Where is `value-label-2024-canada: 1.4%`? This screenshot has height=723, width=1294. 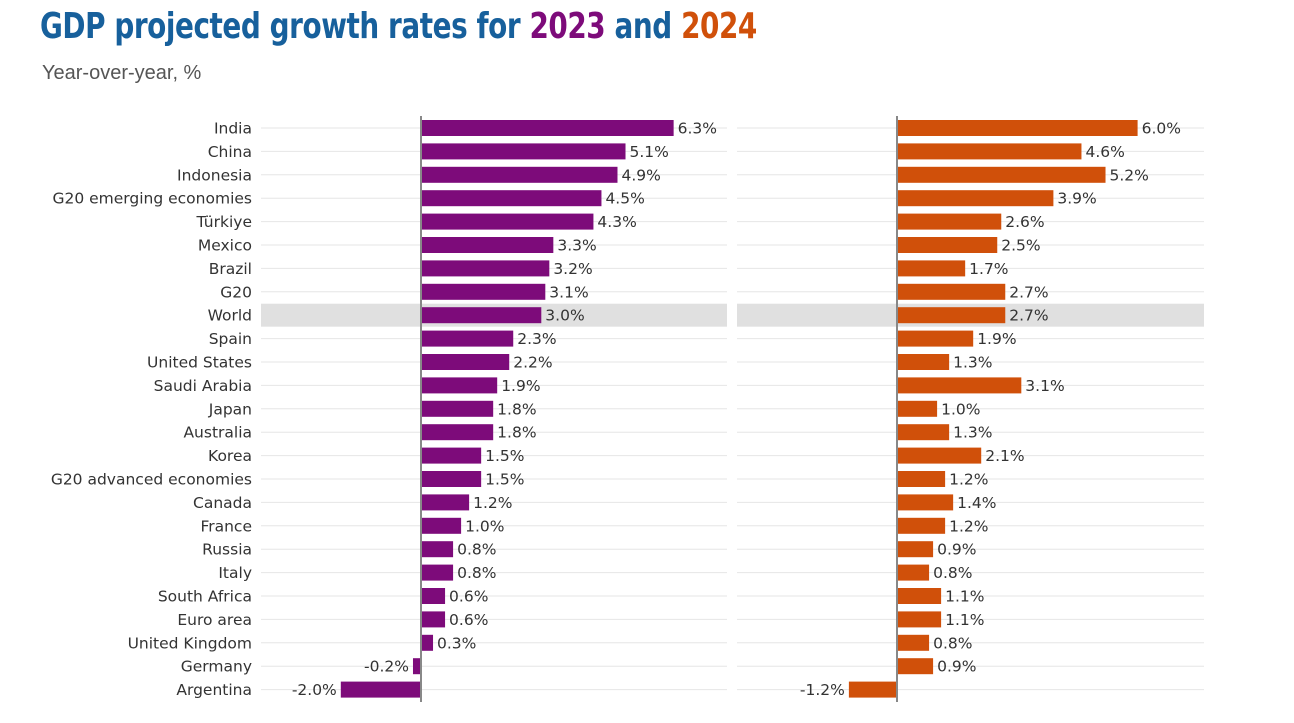 value-label-2024-canada: 1.4% is located at coordinates (976, 503).